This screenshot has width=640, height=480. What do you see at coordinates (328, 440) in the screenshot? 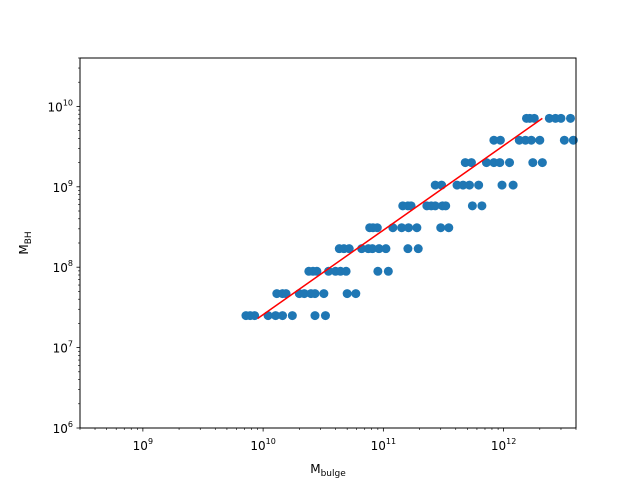
I see `x-axis: 109 1010 1011 1012` at bounding box center [328, 440].